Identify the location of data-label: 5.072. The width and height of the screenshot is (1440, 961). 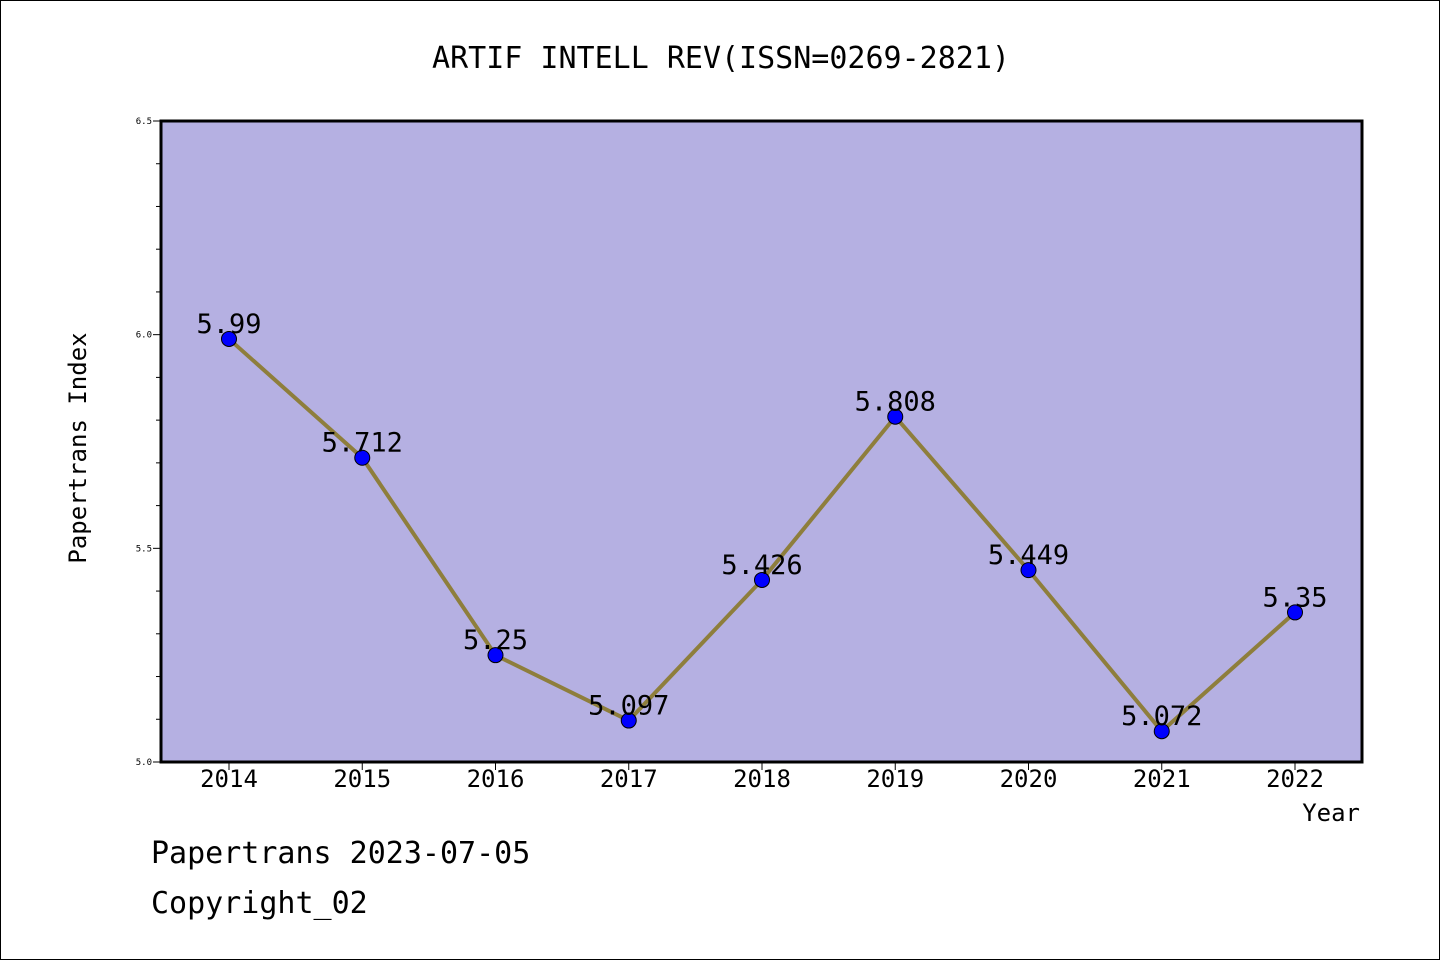
(1161, 716).